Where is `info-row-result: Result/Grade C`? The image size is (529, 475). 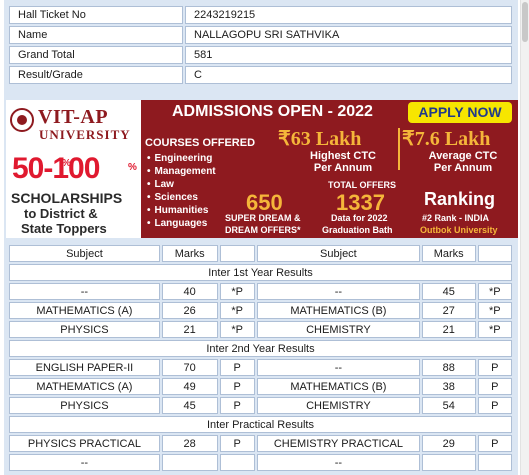
info-row-result: Result/Grade C is located at coordinates (260, 75).